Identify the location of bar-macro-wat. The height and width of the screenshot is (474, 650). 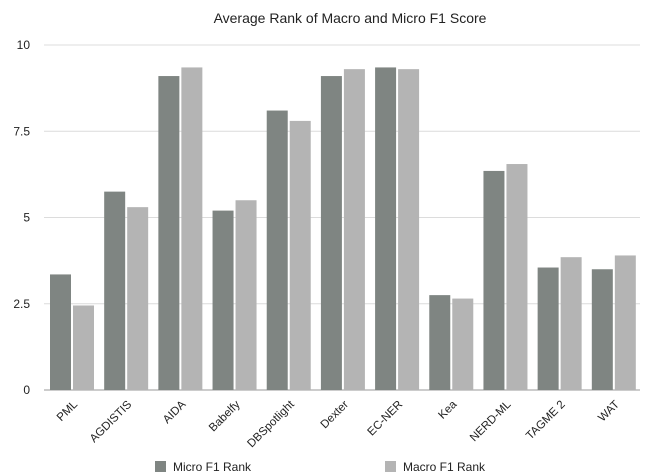
(625, 322).